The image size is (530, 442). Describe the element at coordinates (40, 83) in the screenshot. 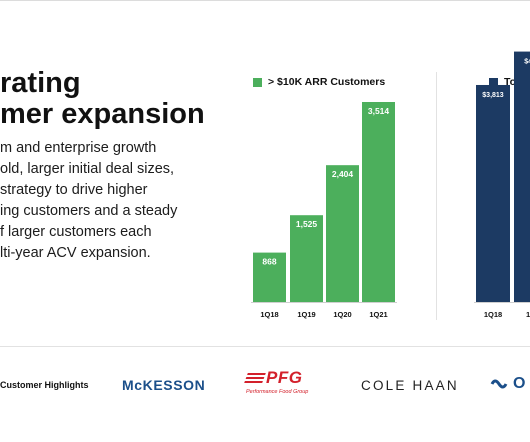

I see `headline-line-1: rating` at that location.